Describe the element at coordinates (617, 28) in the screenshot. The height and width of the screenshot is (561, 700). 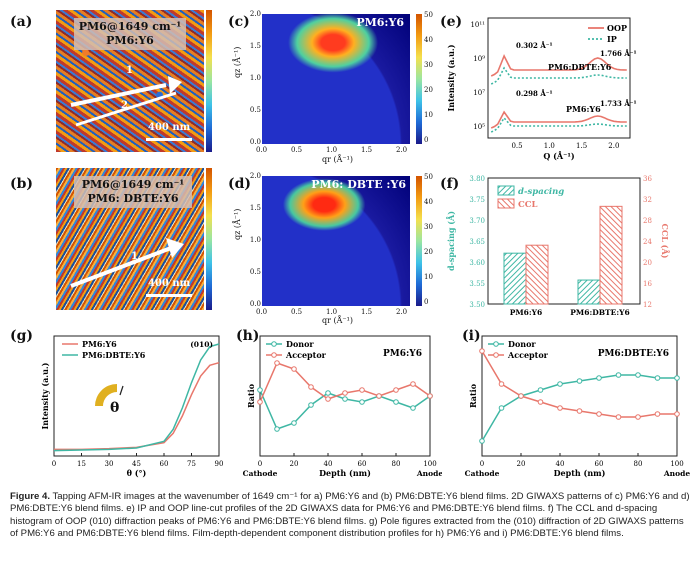
I see `legend-label: OOP` at that location.